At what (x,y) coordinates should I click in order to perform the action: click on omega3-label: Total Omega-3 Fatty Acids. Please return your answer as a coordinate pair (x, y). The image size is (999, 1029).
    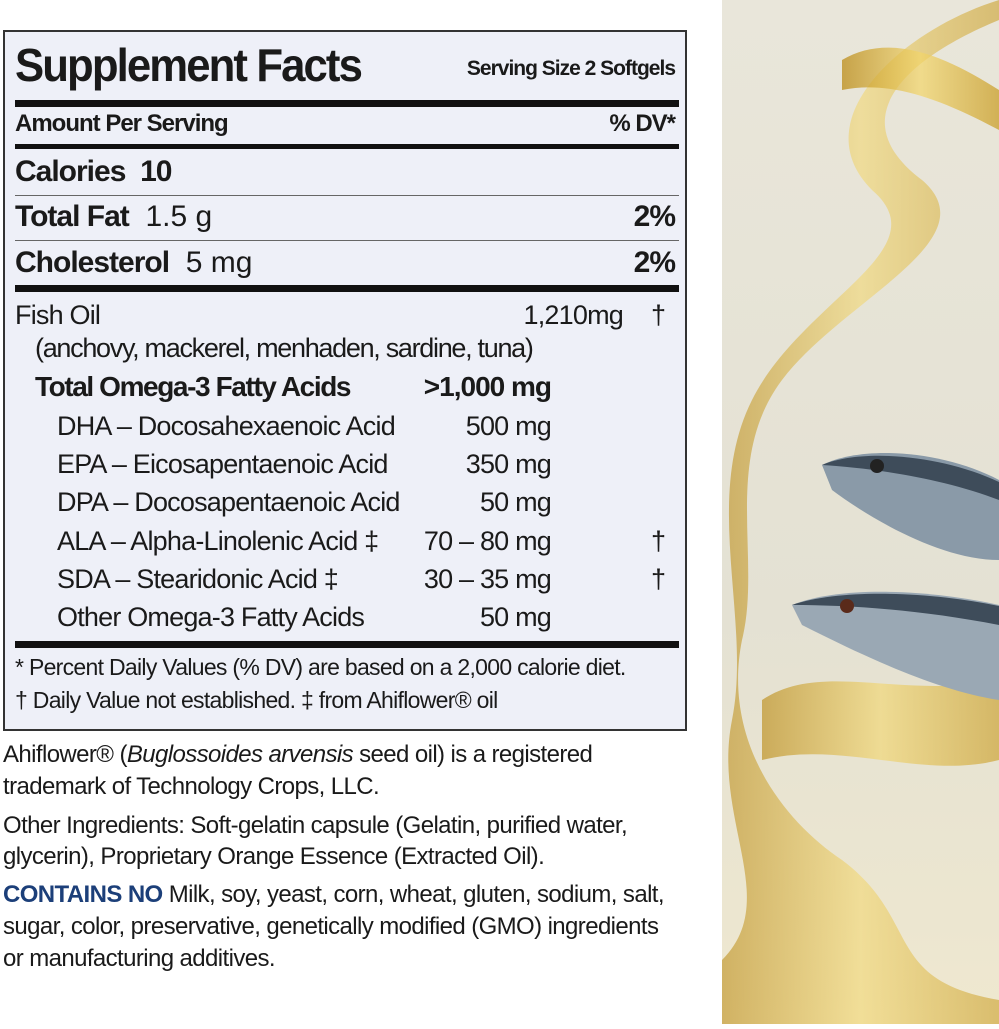
    Looking at the image, I should click on (193, 386).